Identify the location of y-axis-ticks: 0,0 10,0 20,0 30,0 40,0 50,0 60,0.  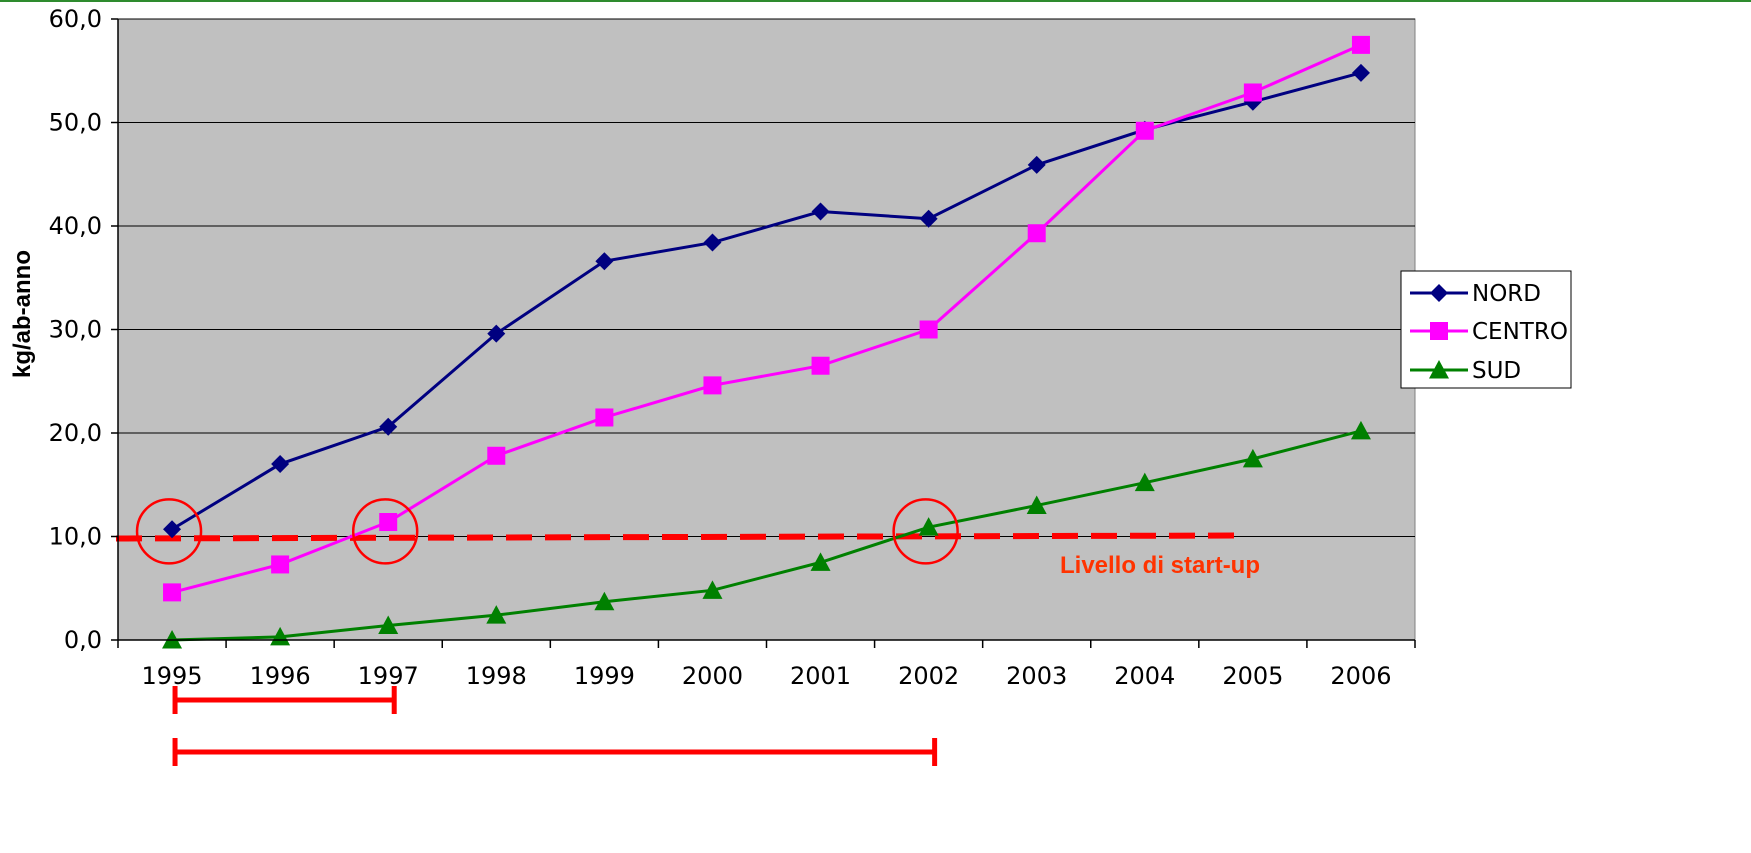
(83, 329).